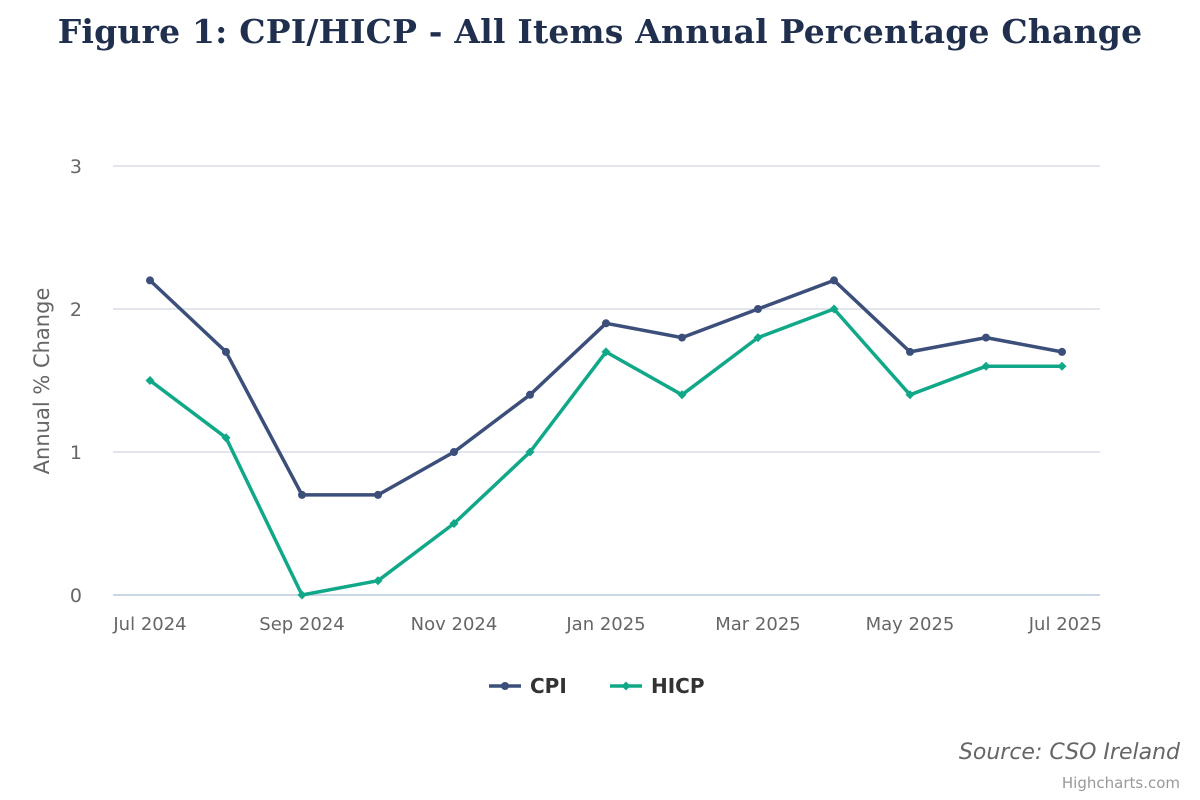  Describe the element at coordinates (76, 453) in the screenshot. I see `y-tick-label: 1` at that location.